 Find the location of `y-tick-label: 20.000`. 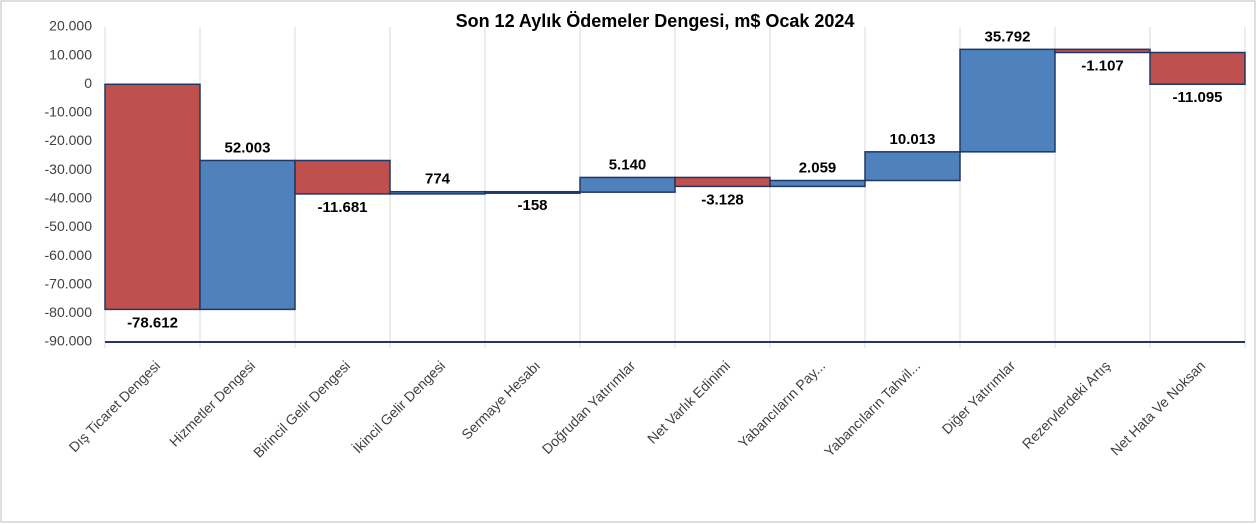

y-tick-label: 20.000 is located at coordinates (70, 26).